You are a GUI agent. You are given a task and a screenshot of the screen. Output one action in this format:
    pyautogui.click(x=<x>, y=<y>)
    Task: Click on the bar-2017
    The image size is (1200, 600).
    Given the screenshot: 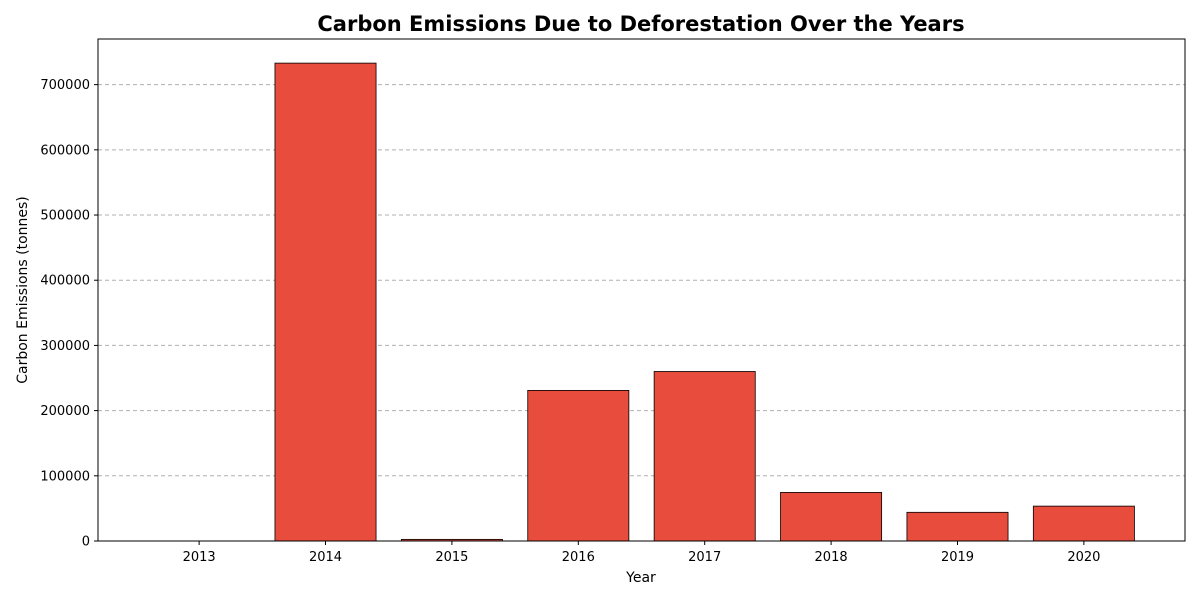 What is the action you would take?
    pyautogui.click(x=704, y=456)
    